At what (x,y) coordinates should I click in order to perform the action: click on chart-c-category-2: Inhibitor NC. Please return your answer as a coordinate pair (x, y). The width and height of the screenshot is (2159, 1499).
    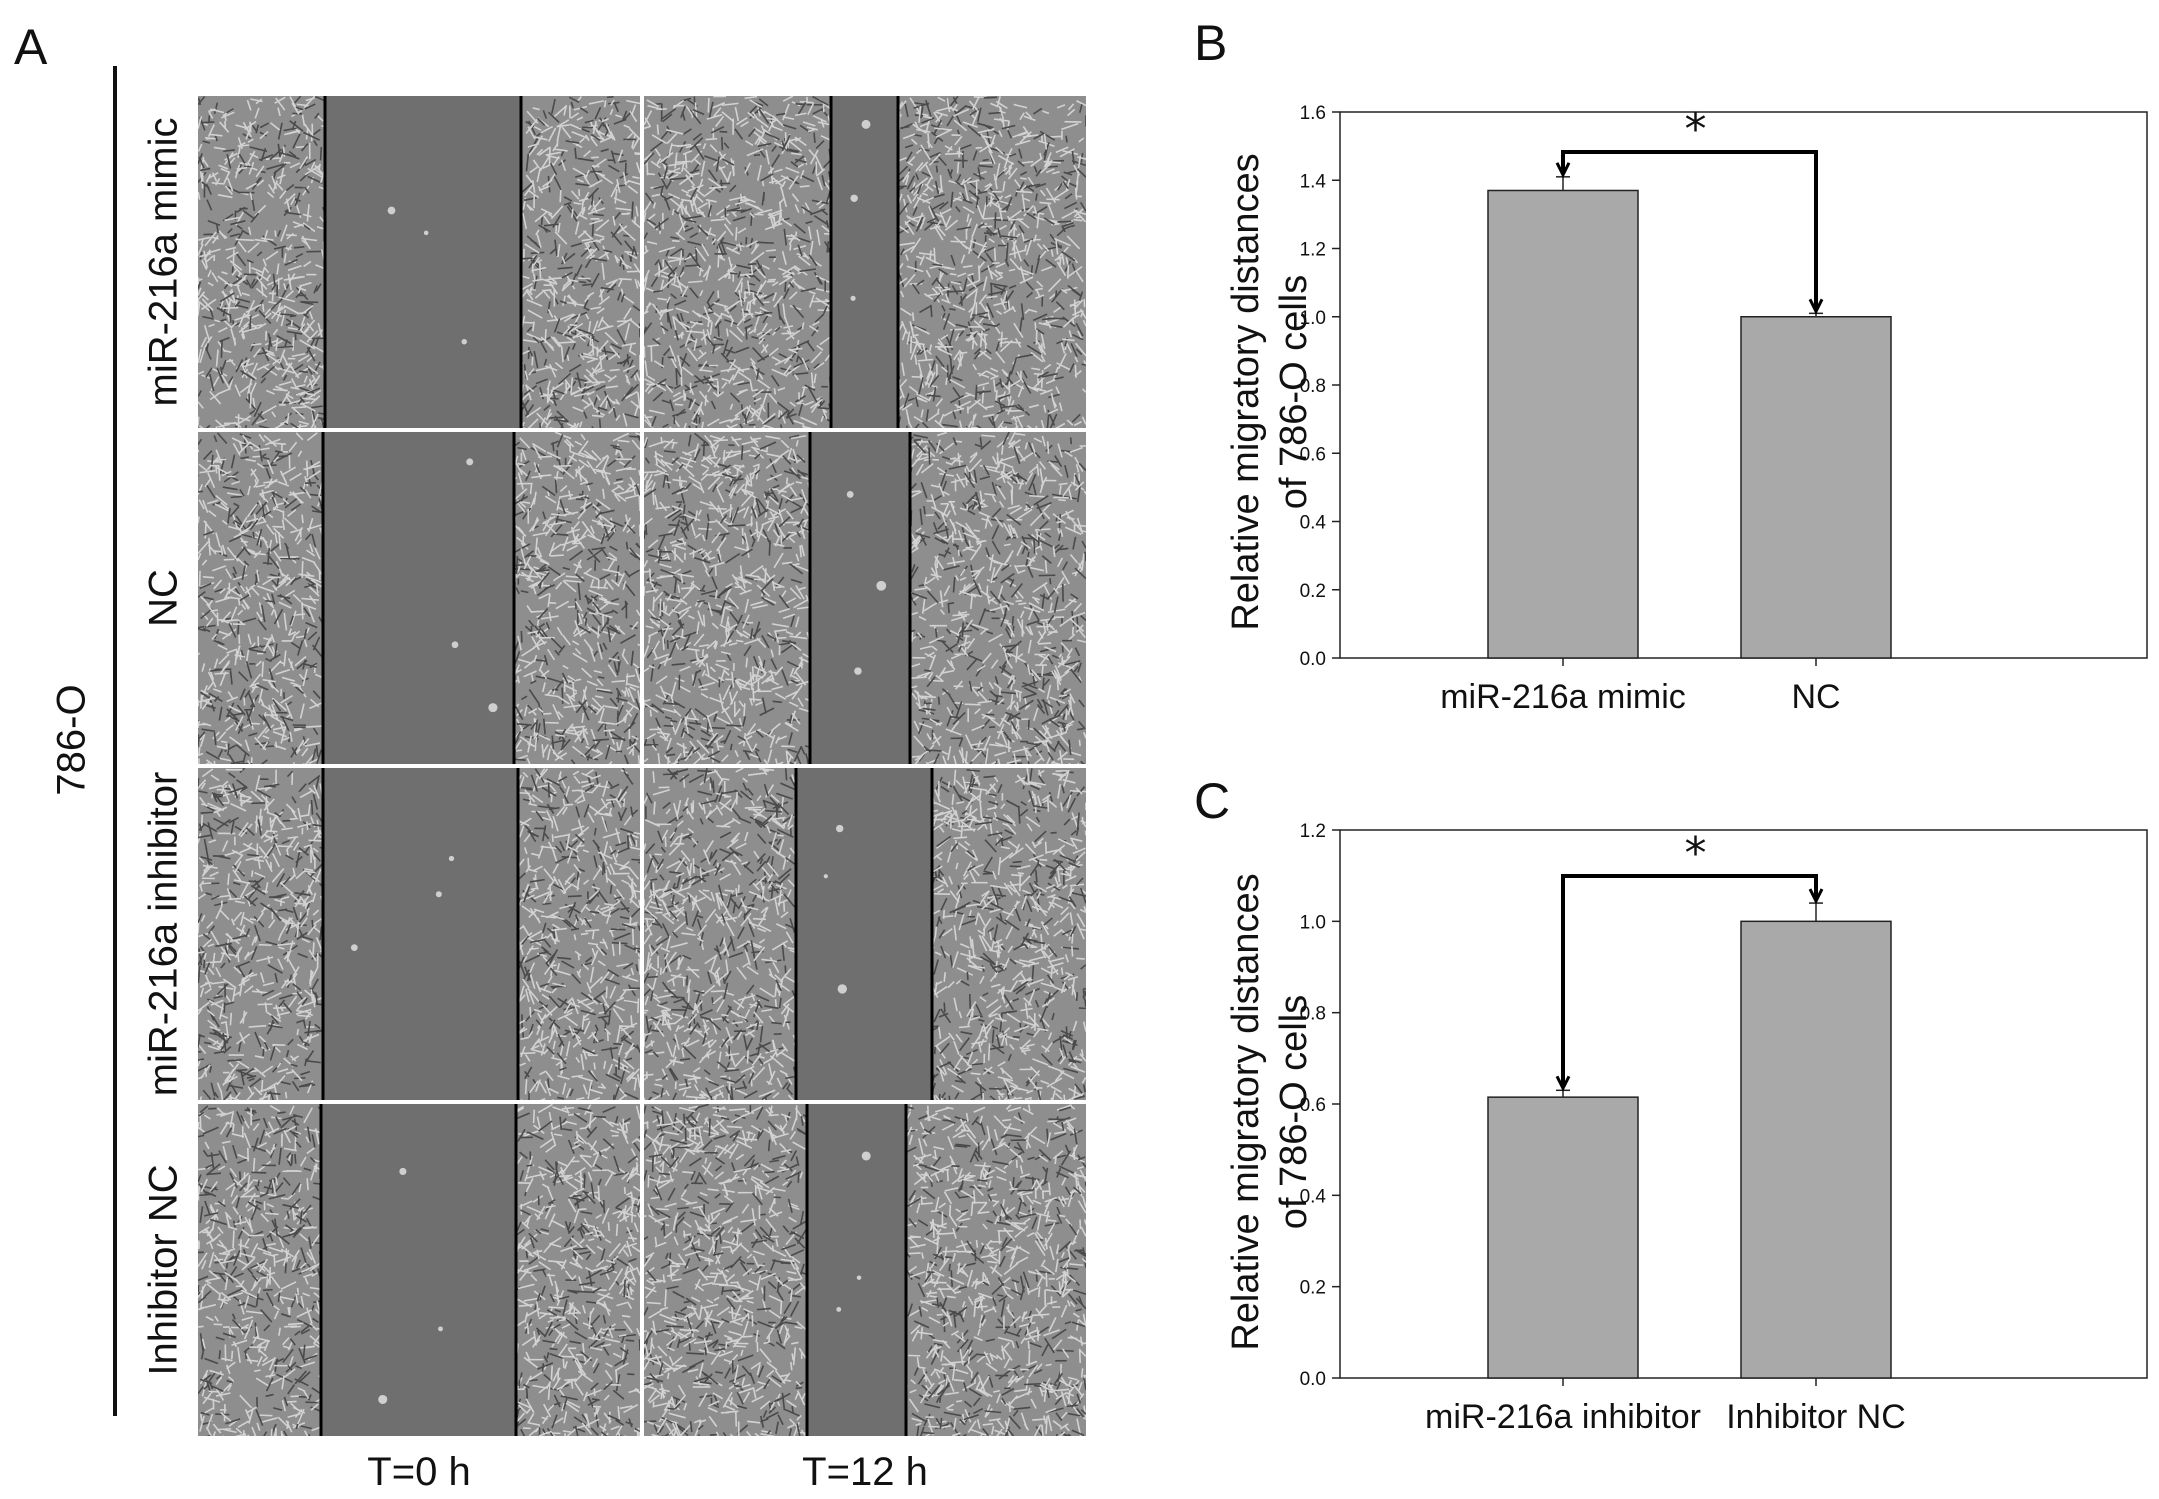
    Looking at the image, I should click on (1816, 1417).